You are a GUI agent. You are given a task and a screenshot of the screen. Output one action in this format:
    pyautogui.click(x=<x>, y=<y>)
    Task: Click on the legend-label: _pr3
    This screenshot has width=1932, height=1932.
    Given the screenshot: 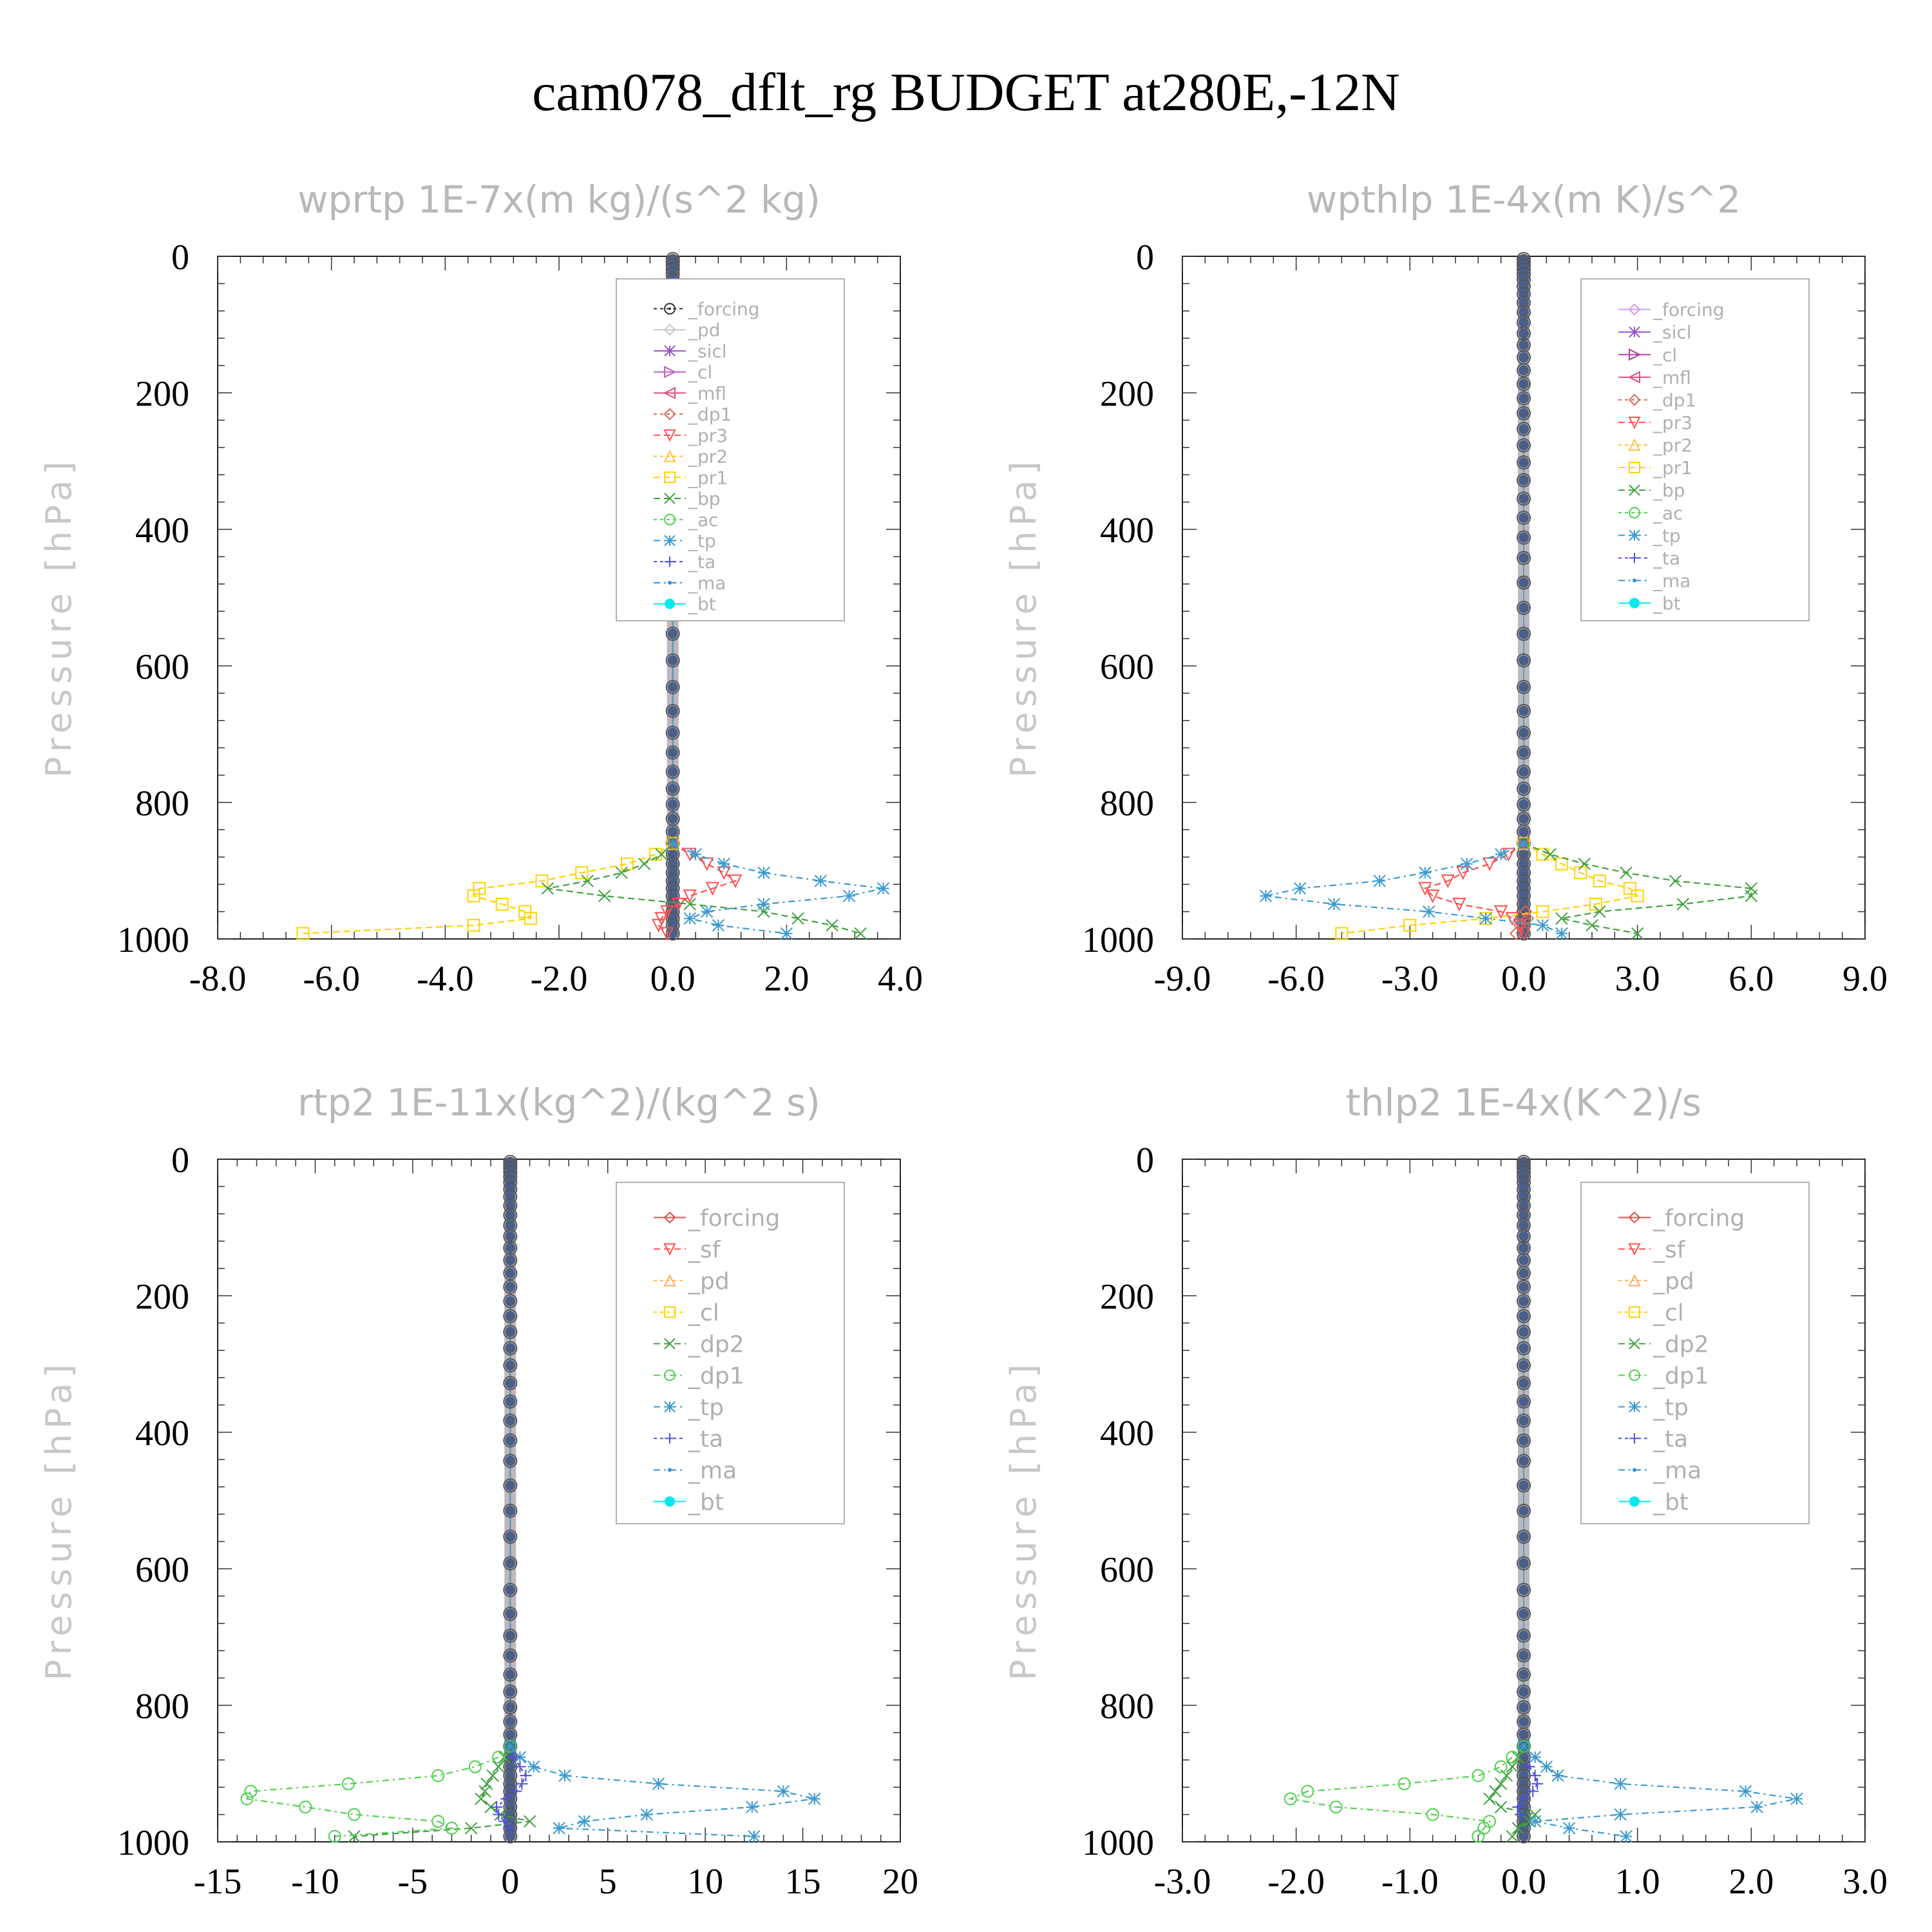 What is the action you would take?
    pyautogui.click(x=1673, y=422)
    